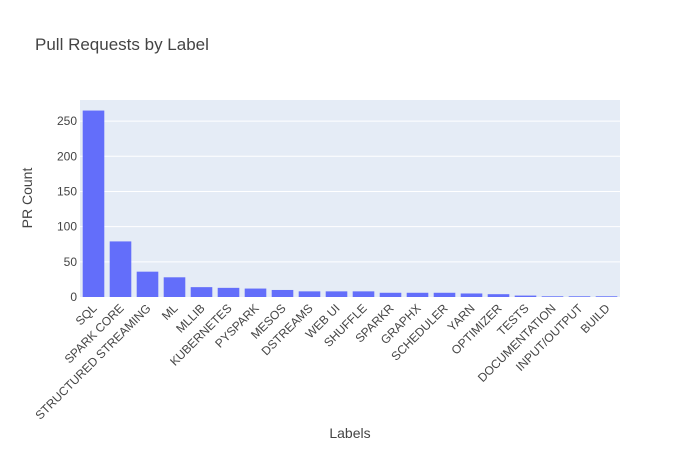 Image resolution: width=700 pixels, height=450 pixels. What do you see at coordinates (67, 191) in the screenshot?
I see `y-tick-label: 150` at bounding box center [67, 191].